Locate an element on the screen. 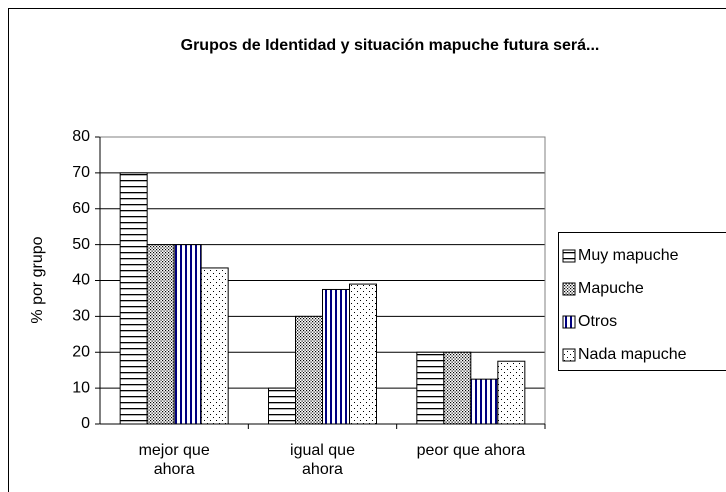 This screenshot has width=726, height=492. y-axis-label: % por grupo is located at coordinates (37, 279).